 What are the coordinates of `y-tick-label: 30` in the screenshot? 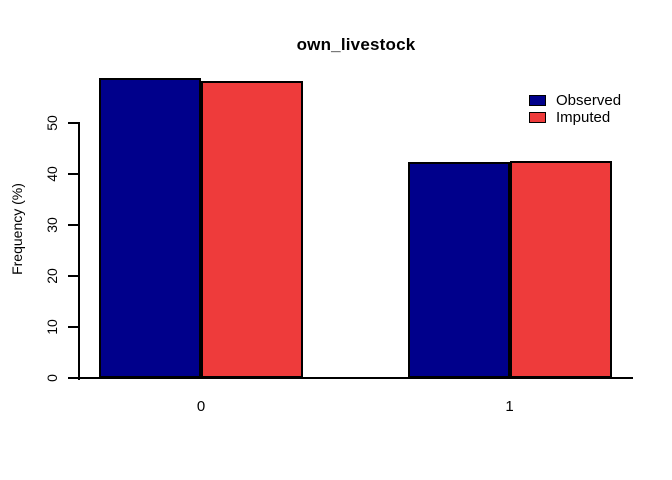 It's located at (52, 225).